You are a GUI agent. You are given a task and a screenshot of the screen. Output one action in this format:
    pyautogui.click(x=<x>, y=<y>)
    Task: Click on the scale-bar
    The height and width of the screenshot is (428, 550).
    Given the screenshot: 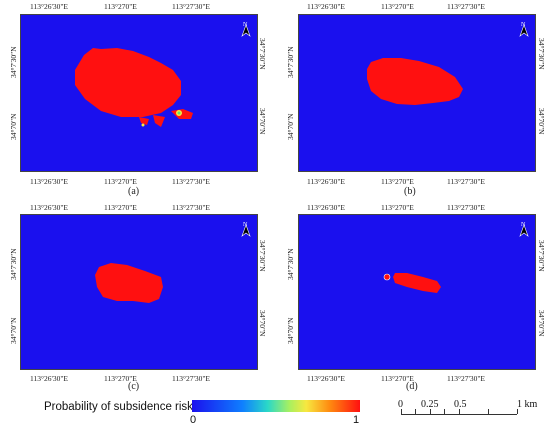 What is the action you would take?
    pyautogui.click(x=459, y=414)
    